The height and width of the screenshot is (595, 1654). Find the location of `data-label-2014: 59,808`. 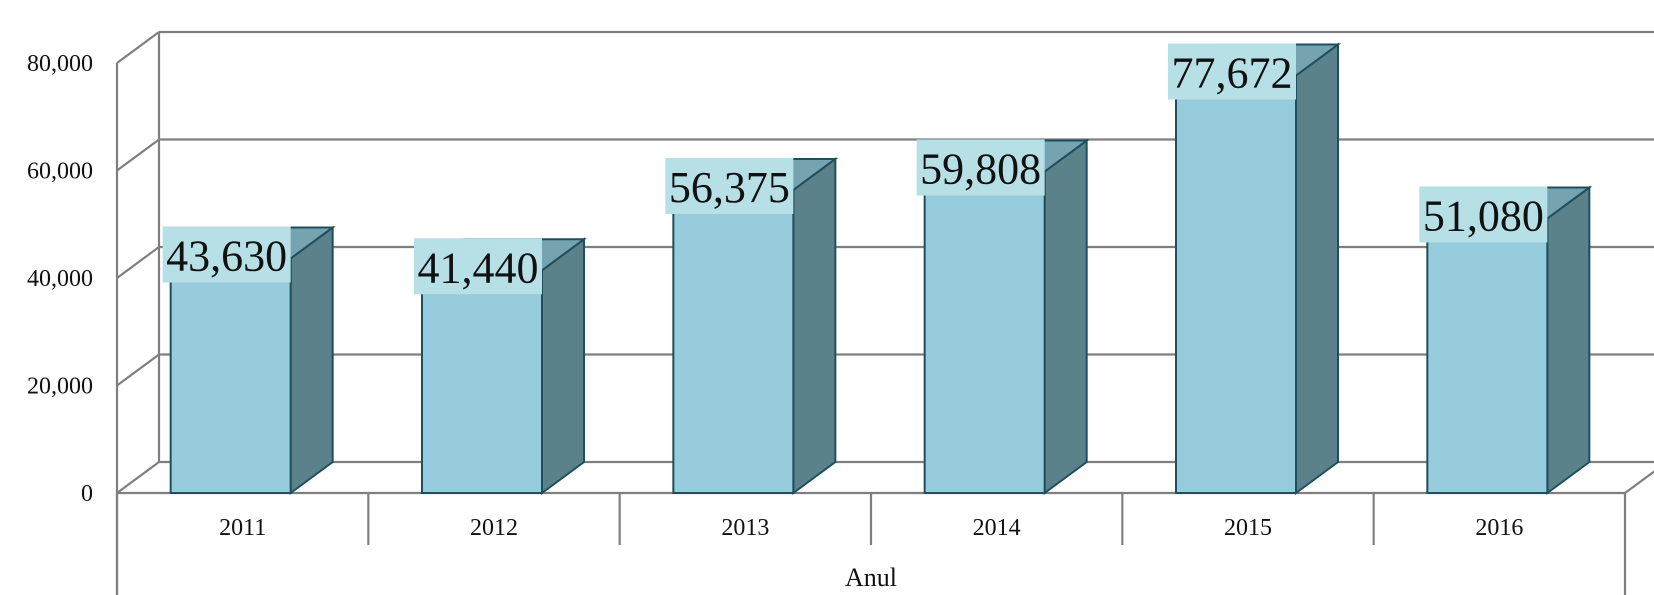

data-label-2014: 59,808 is located at coordinates (980, 169).